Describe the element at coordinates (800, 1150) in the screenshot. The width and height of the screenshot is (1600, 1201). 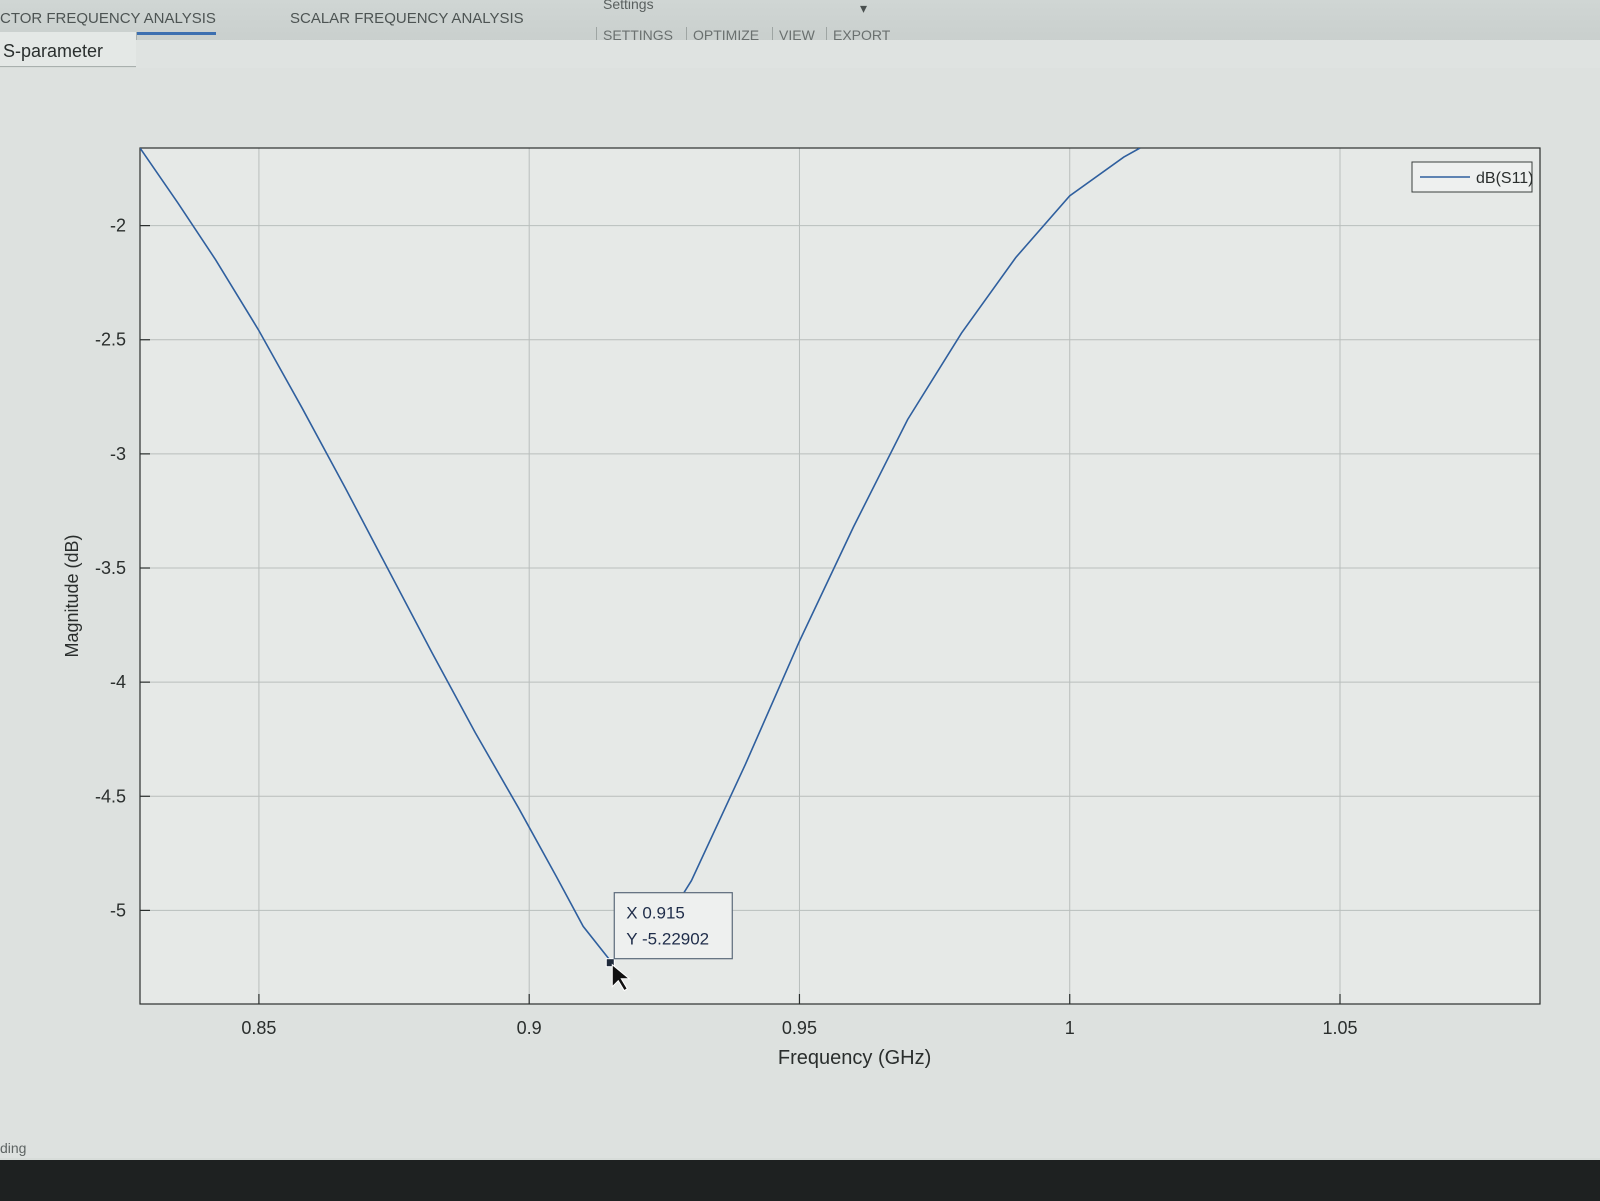
I see `status-bar: ding` at that location.